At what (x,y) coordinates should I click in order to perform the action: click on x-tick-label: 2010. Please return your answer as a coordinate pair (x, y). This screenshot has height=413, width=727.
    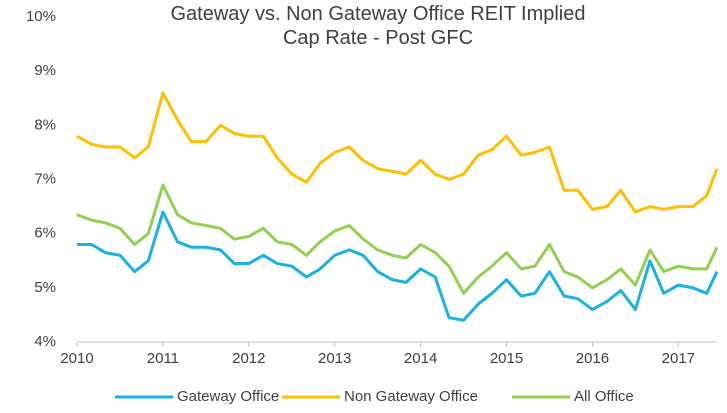
    Looking at the image, I should click on (76, 358).